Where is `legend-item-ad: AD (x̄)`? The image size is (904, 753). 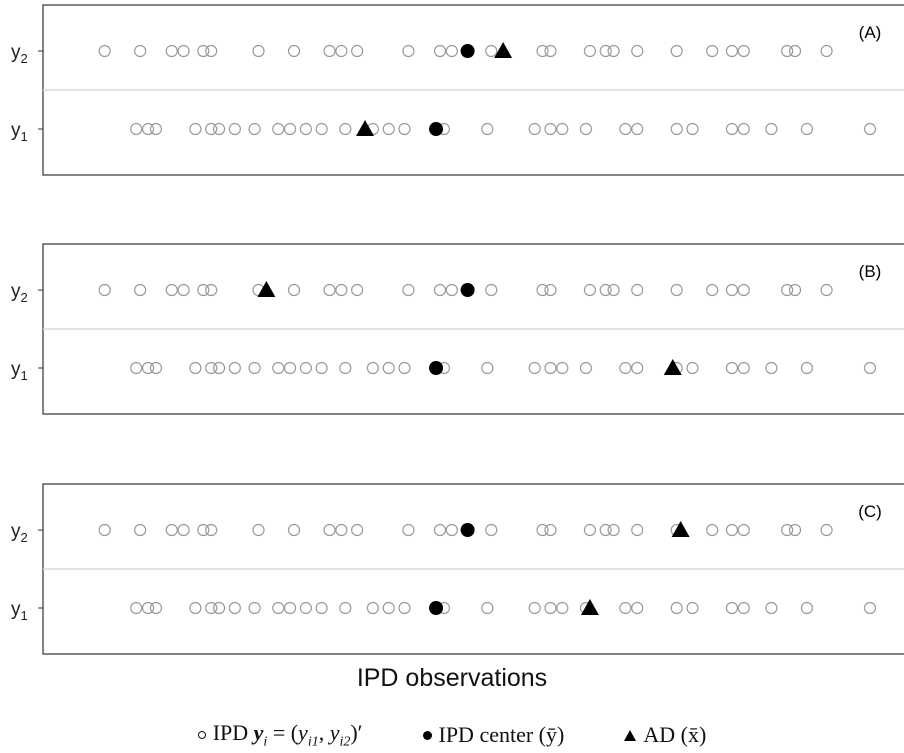 legend-item-ad: AD (x̄) is located at coordinates (665, 735).